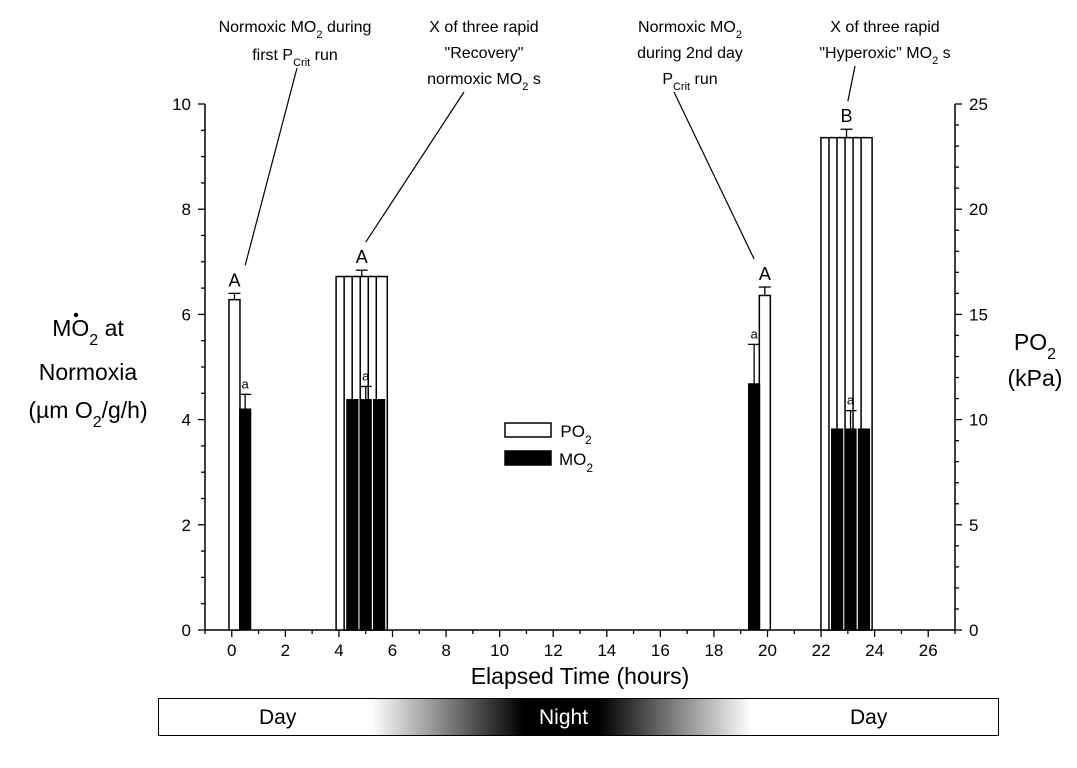 Image resolution: width=1077 pixels, height=768 pixels. What do you see at coordinates (689, 82) in the screenshot?
I see `annotation-text: PCrit run` at bounding box center [689, 82].